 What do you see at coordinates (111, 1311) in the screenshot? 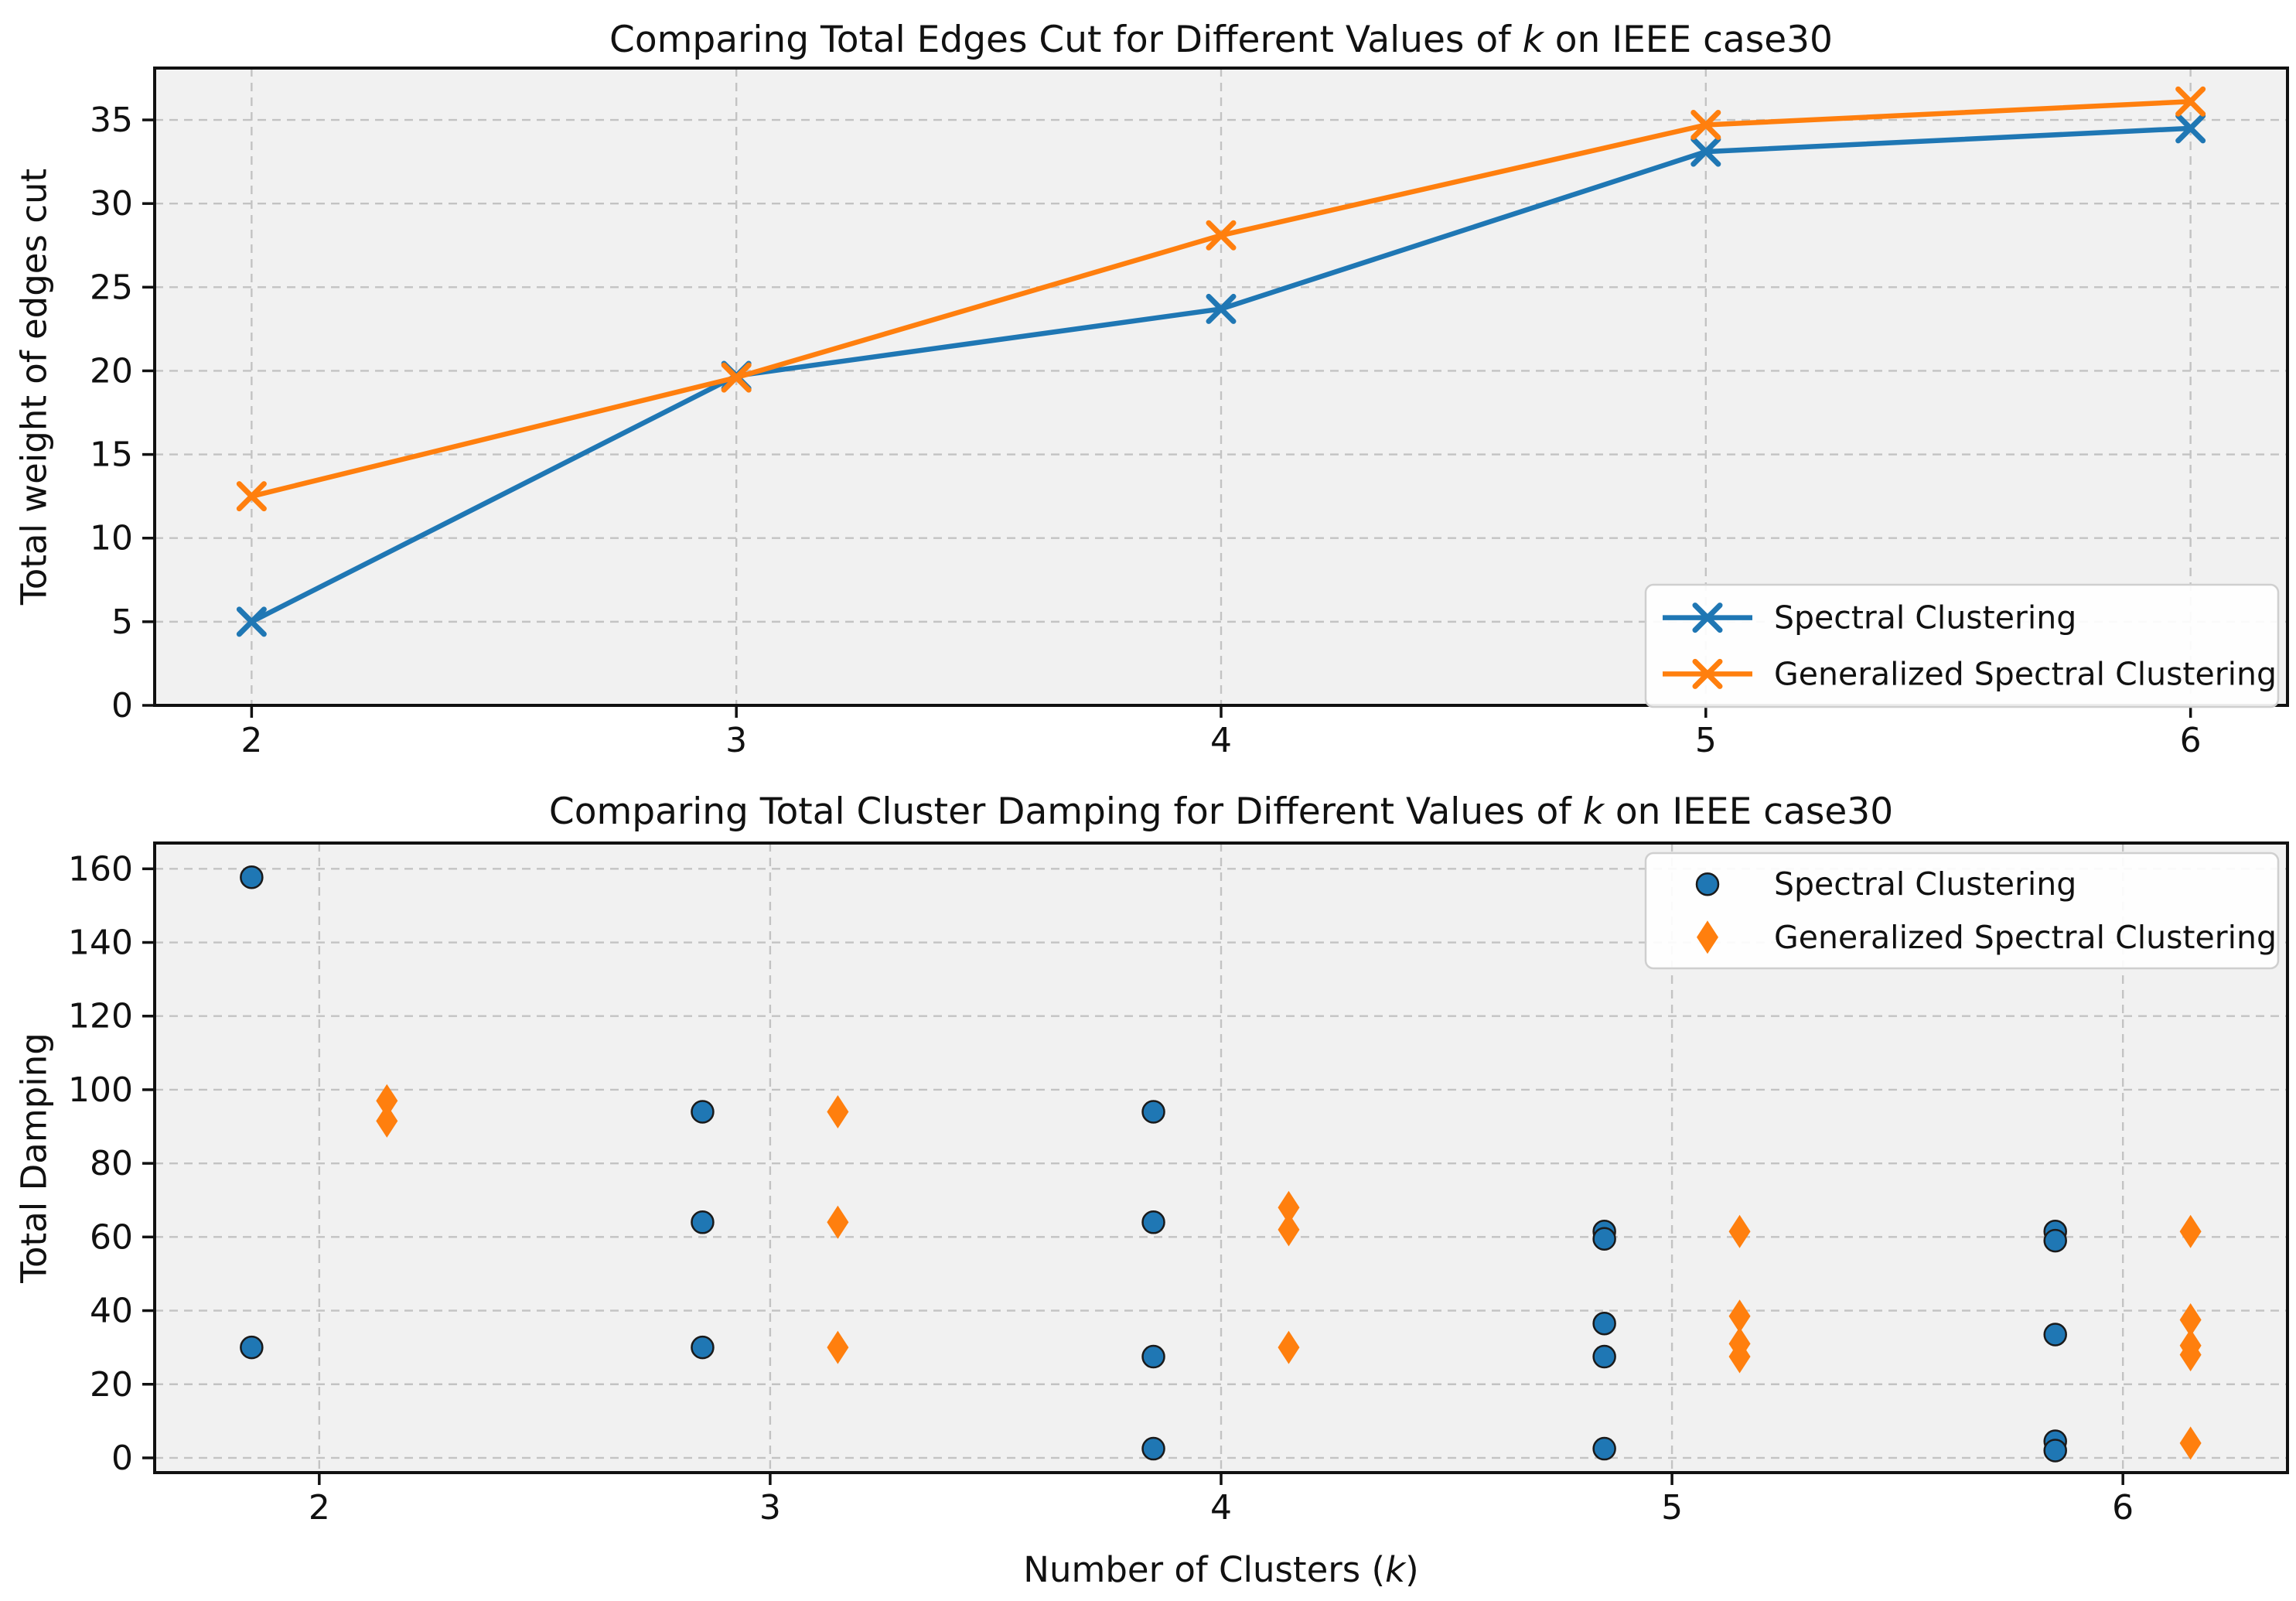
I see `y-tick-label: 40` at bounding box center [111, 1311].